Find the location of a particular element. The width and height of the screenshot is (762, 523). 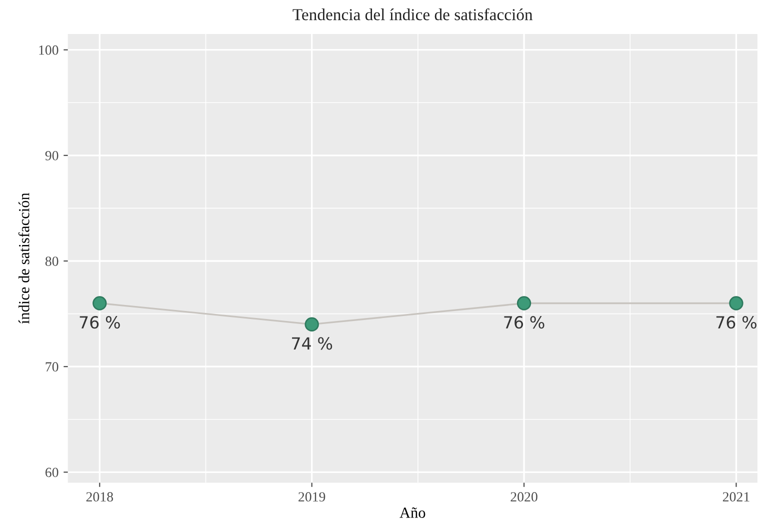

x-tick-label: 2020 is located at coordinates (524, 497).